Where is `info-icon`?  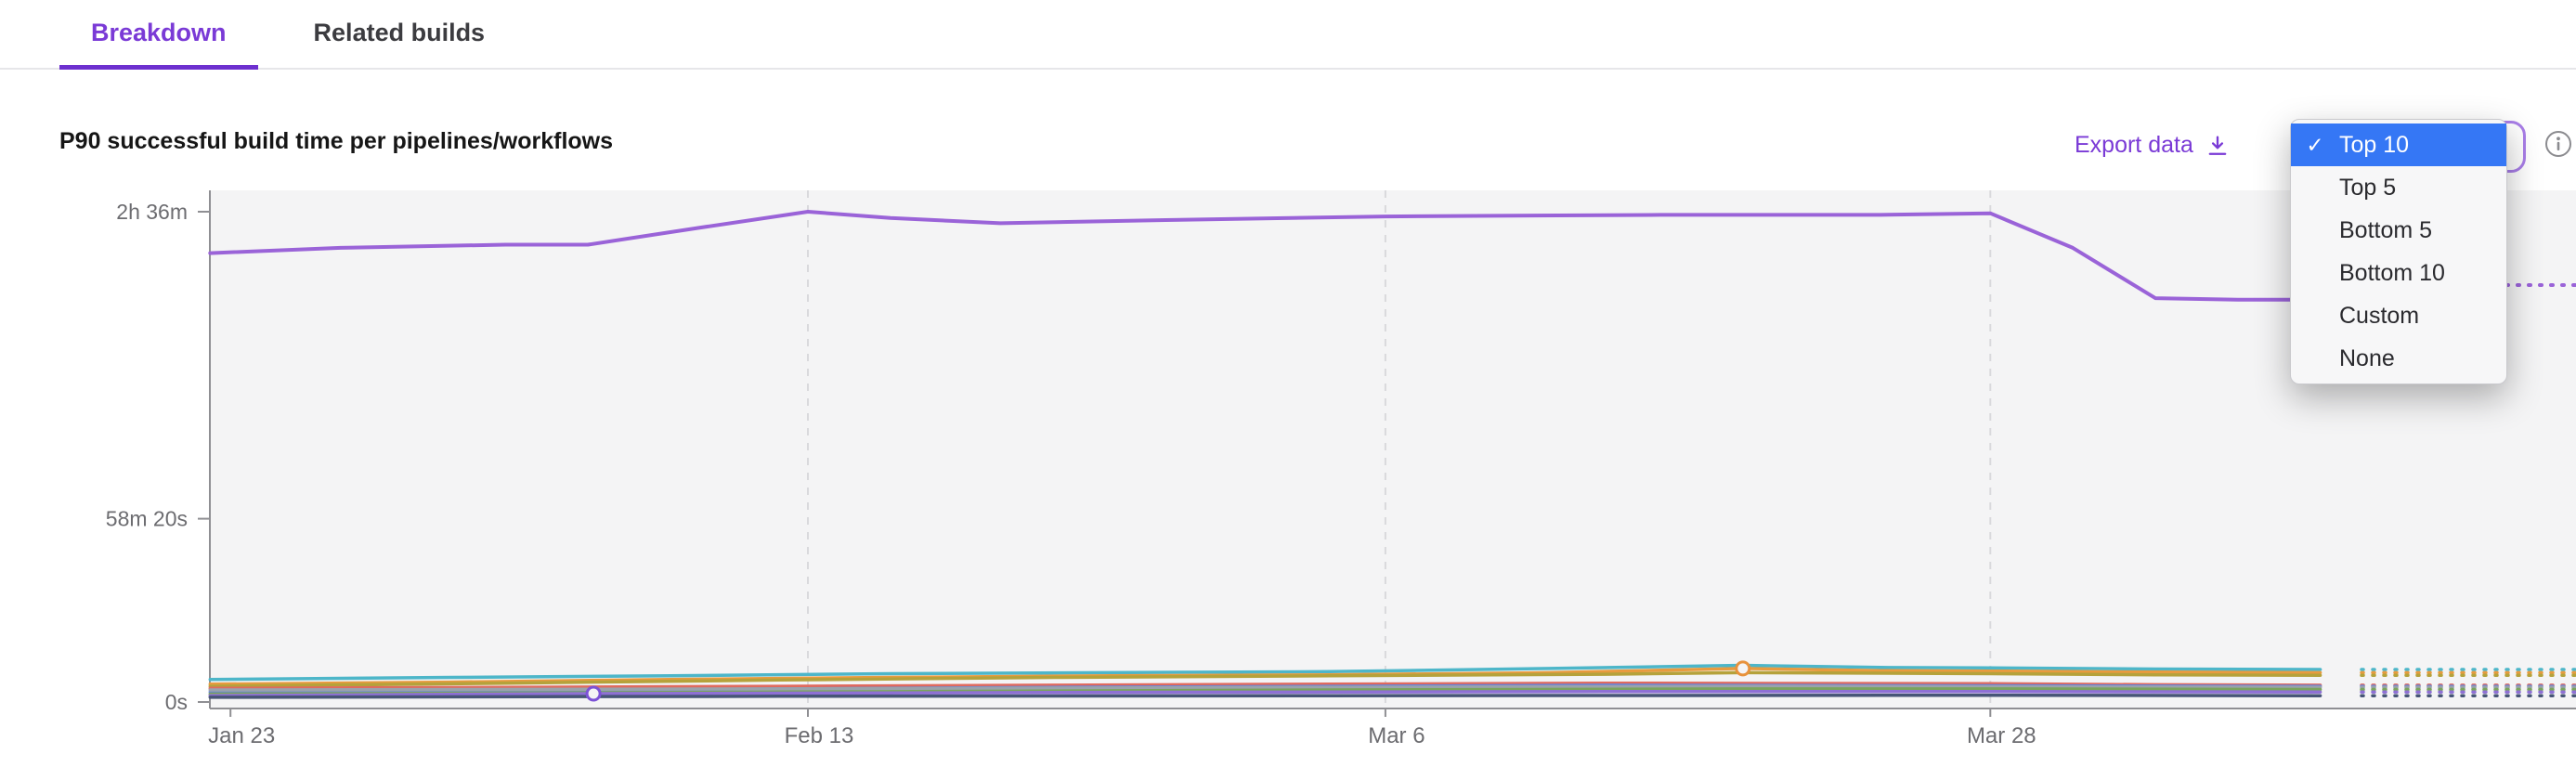 info-icon is located at coordinates (2558, 144).